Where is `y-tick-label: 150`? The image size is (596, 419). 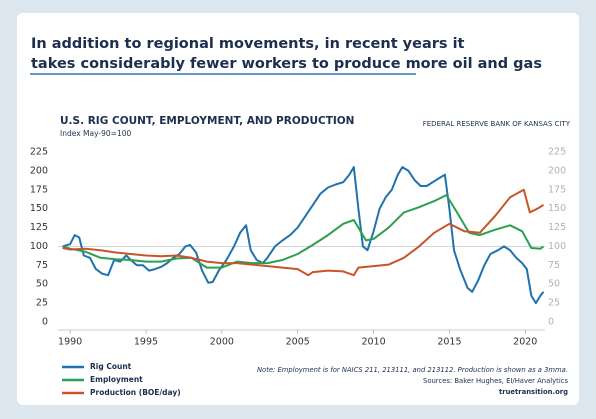 y-tick-label: 150 is located at coordinates (39, 208).